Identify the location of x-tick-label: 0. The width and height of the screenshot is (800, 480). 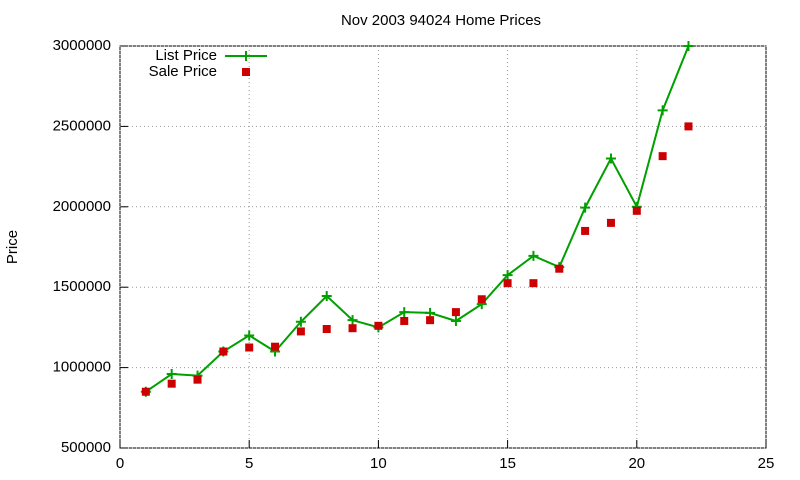
(120, 463).